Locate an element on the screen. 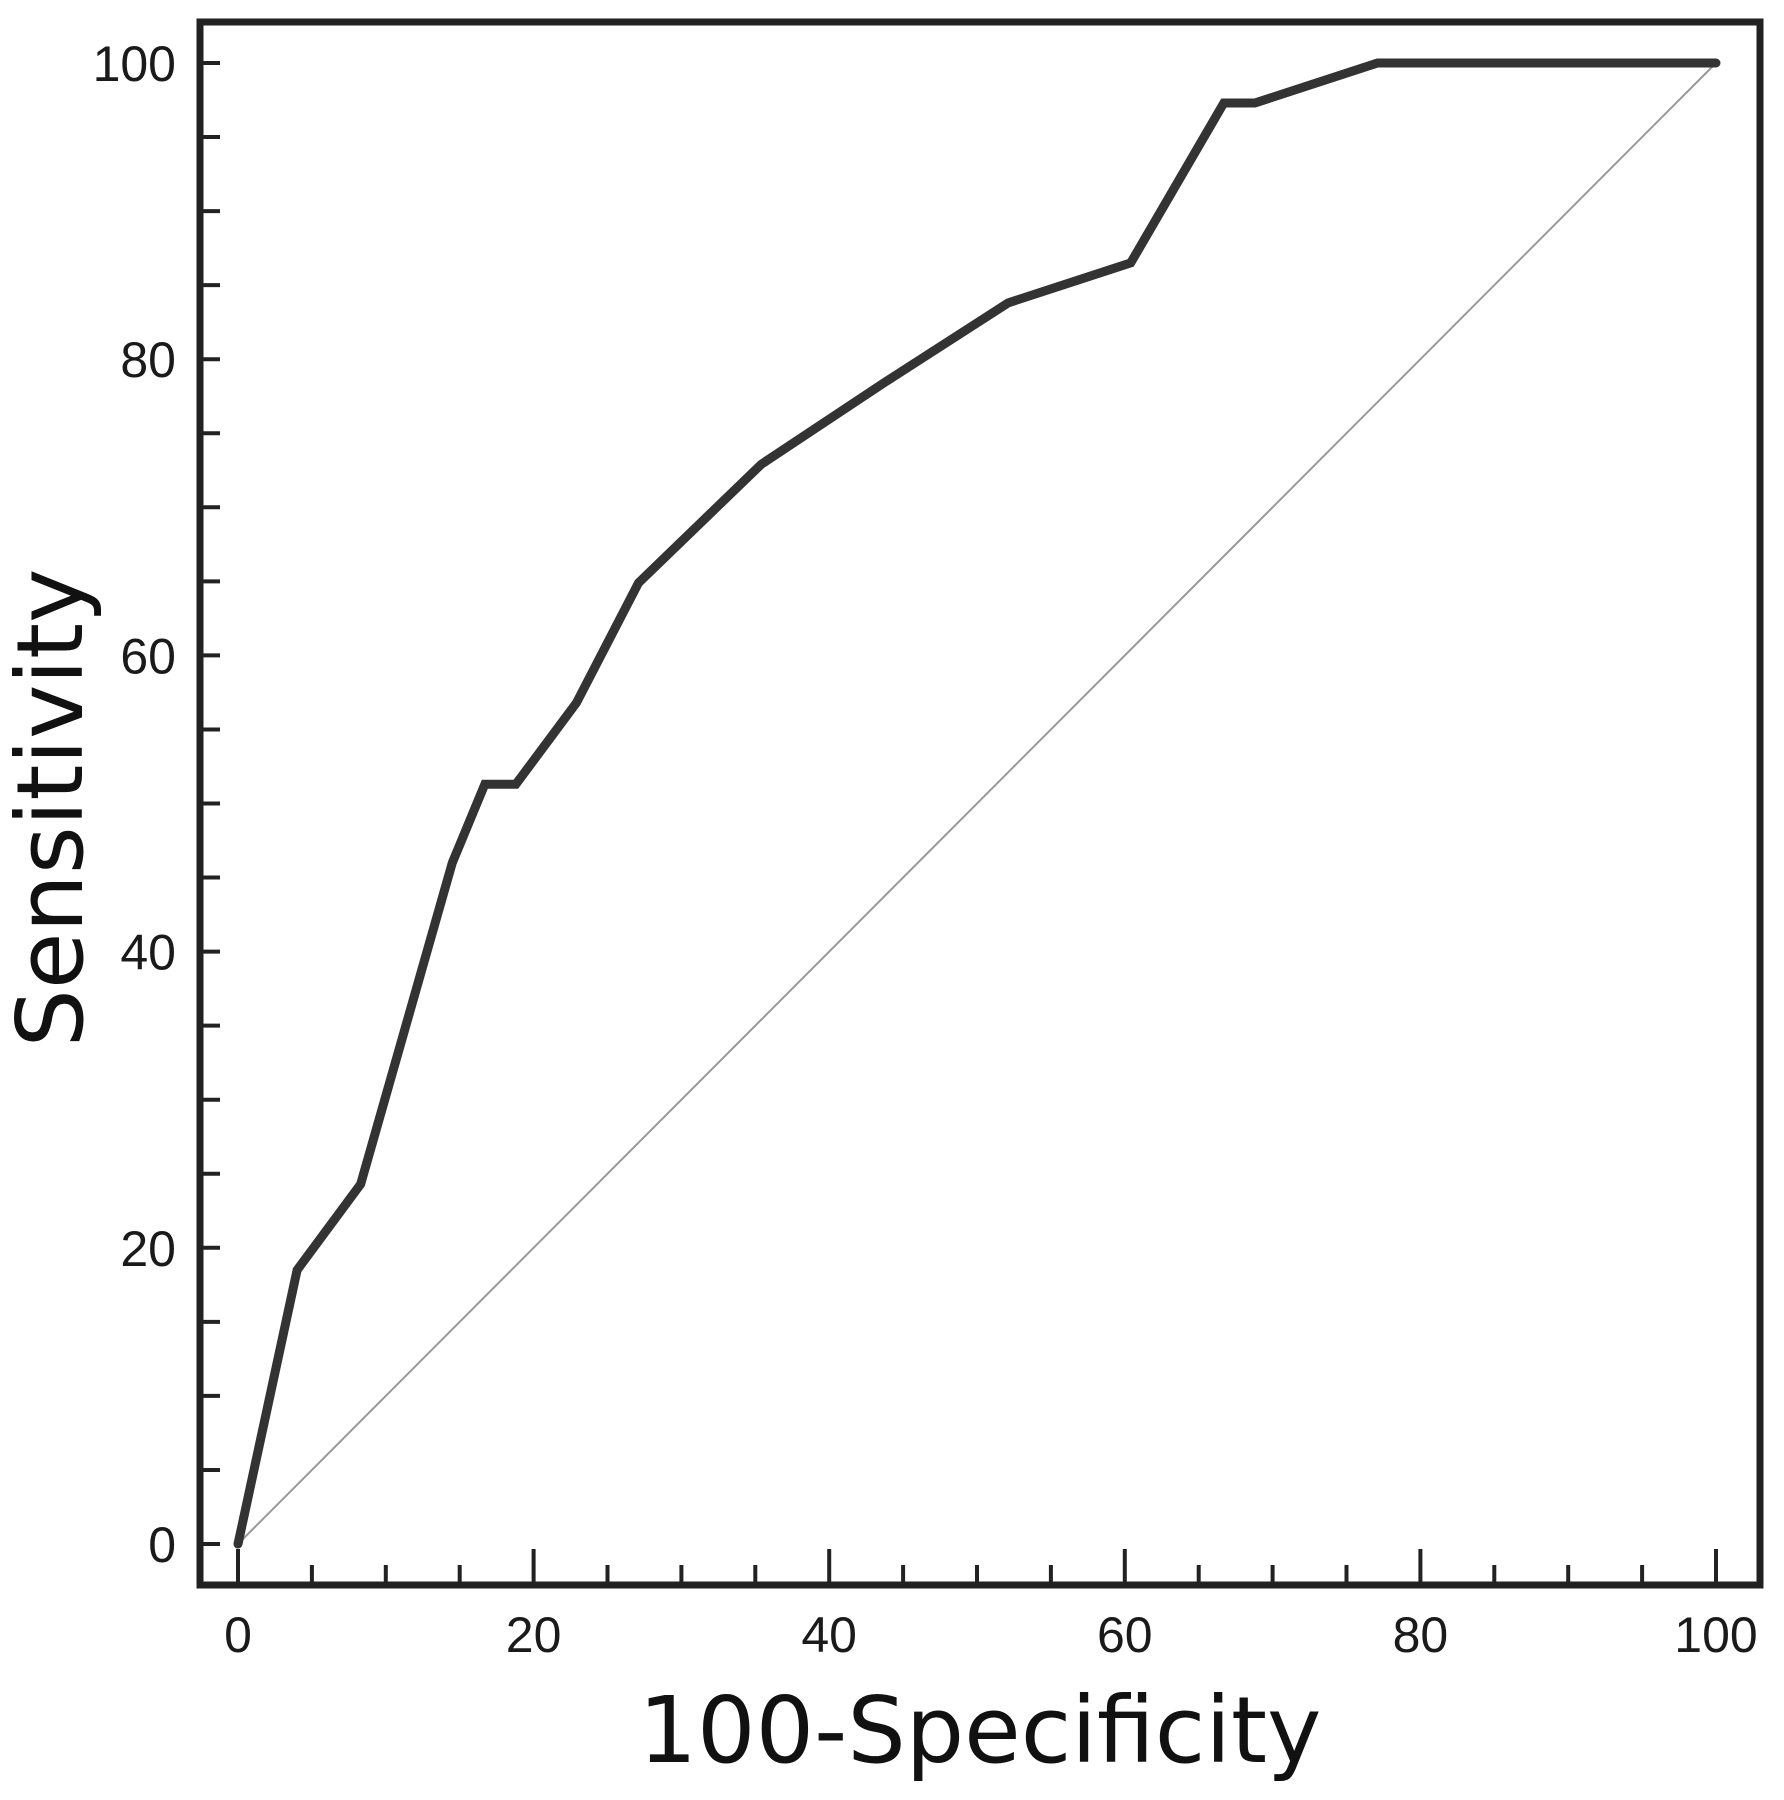 The image size is (1784, 1800). y-tick-label: 100 is located at coordinates (134, 64).